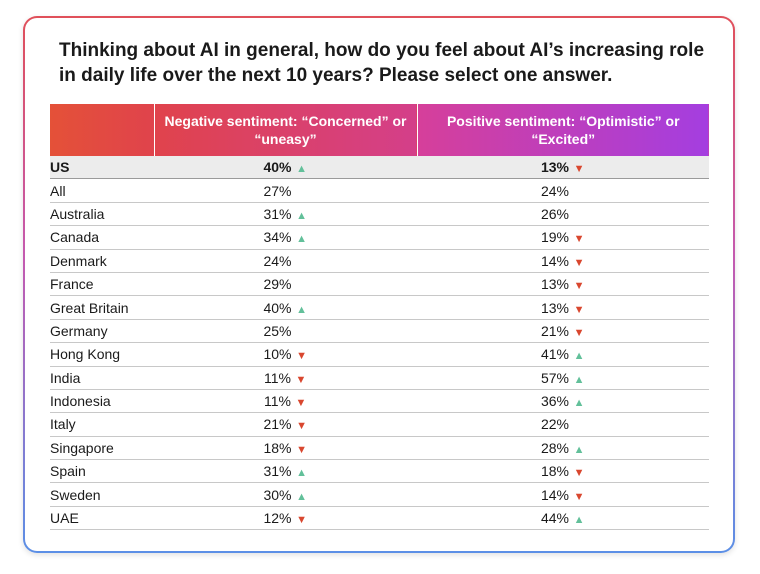 The width and height of the screenshot is (760, 574). What do you see at coordinates (563, 424) in the screenshot?
I see `positive-cell: 22%` at bounding box center [563, 424].